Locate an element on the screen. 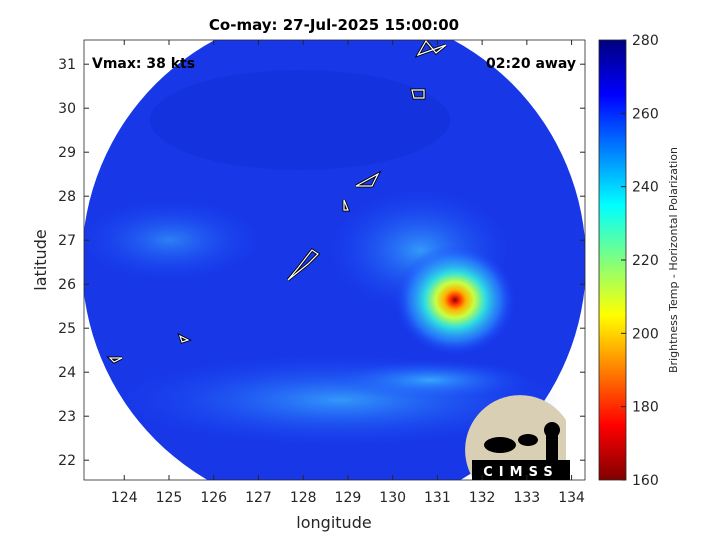 This screenshot has height=540, width=720. y-tick-label: 25 is located at coordinates (67, 329).